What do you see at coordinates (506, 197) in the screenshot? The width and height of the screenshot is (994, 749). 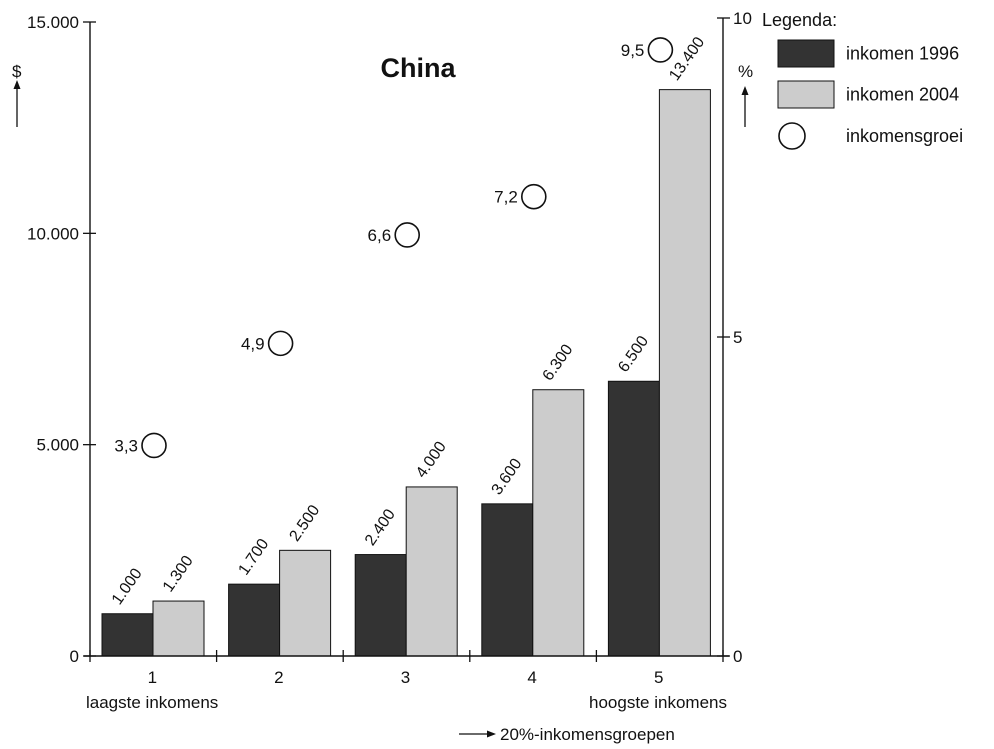 I see `growth-label: 7,2` at bounding box center [506, 197].